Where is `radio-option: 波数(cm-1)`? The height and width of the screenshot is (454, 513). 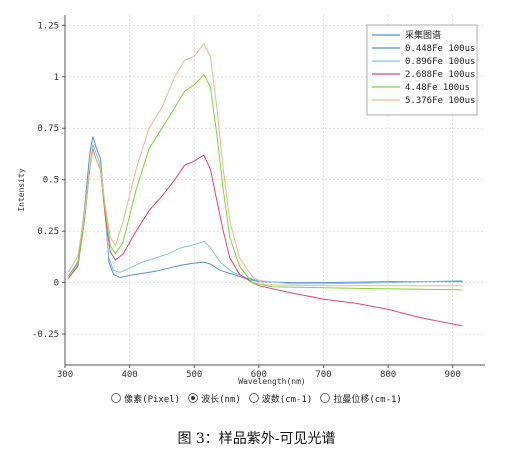
radio-option: 波数(cm-1) is located at coordinates (280, 398).